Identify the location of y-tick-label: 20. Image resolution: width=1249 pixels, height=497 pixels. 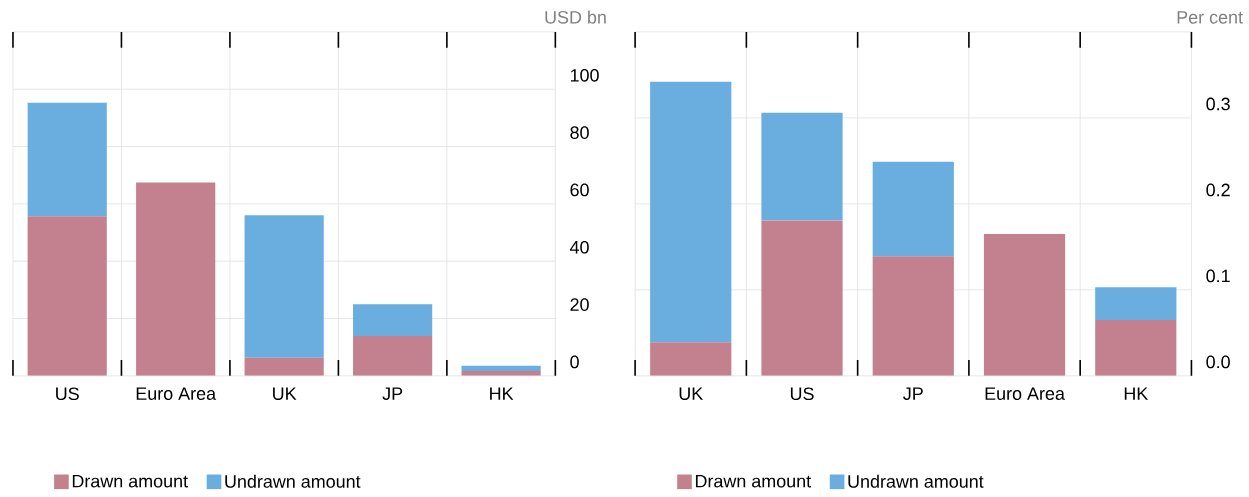
(579, 305).